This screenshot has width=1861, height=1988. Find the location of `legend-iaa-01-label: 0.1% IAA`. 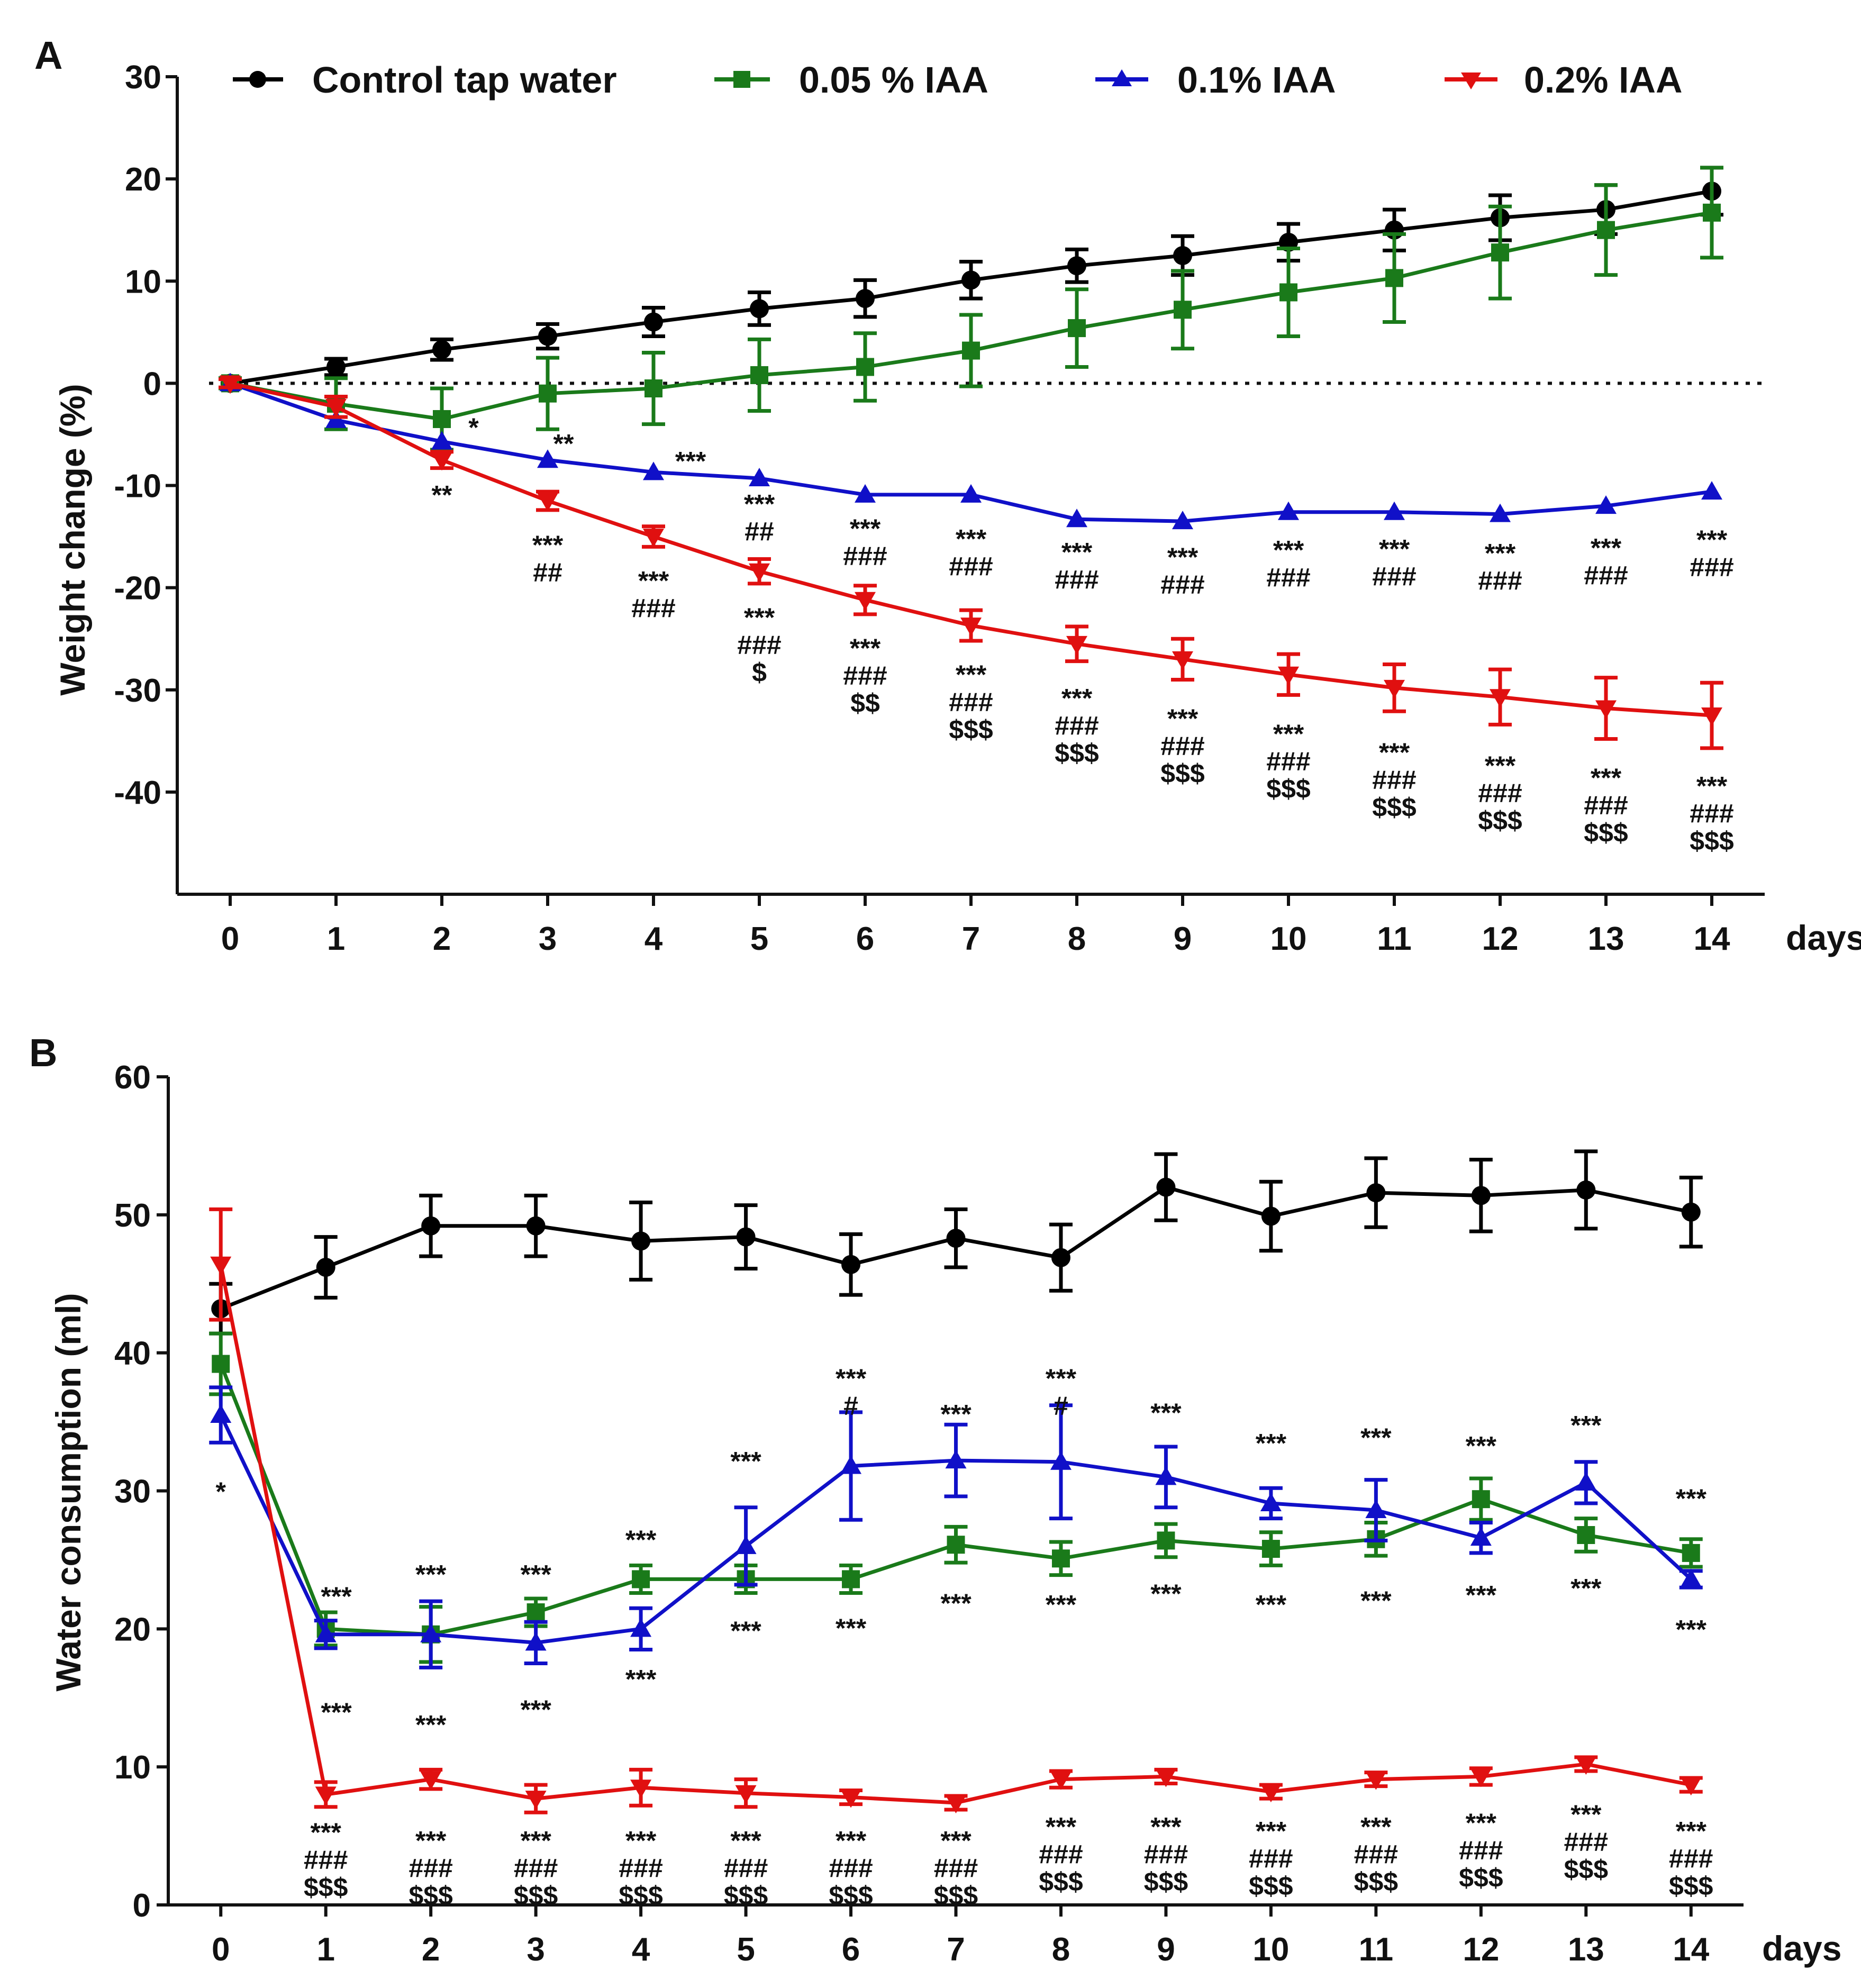

legend-iaa-01-label: 0.1% IAA is located at coordinates (1256, 80).